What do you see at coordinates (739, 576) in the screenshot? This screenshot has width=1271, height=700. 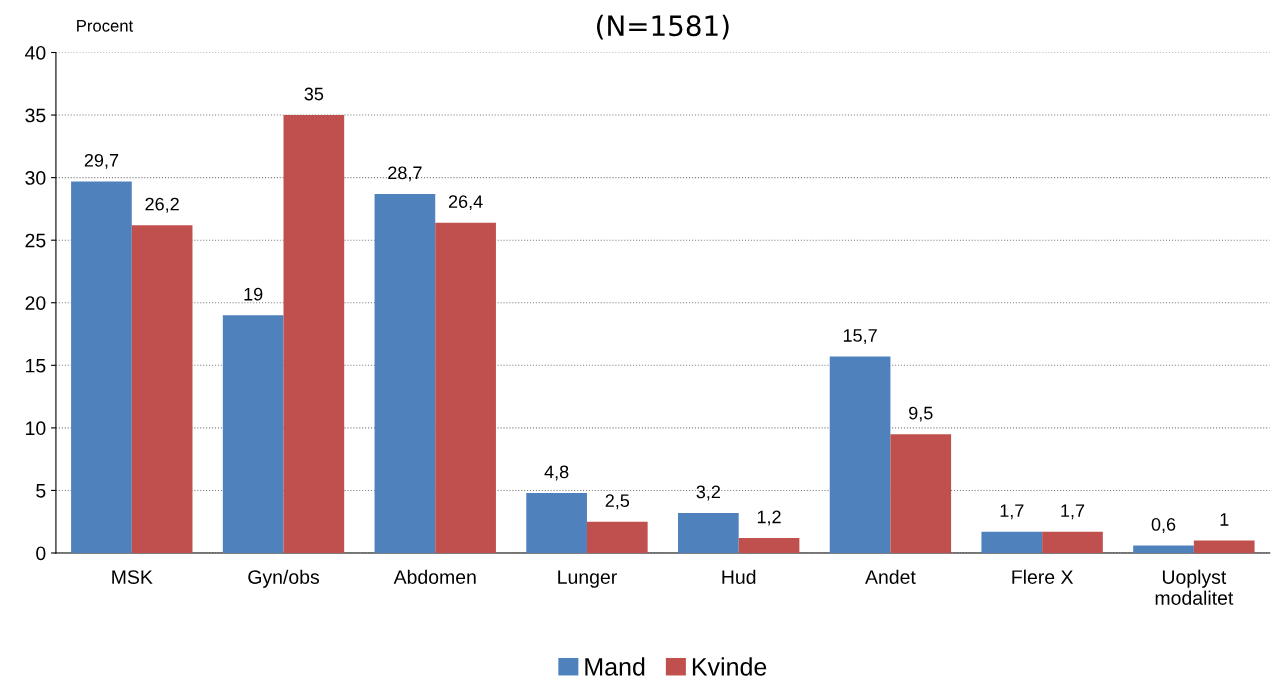 I see `x-tick-label: Hud` at bounding box center [739, 576].